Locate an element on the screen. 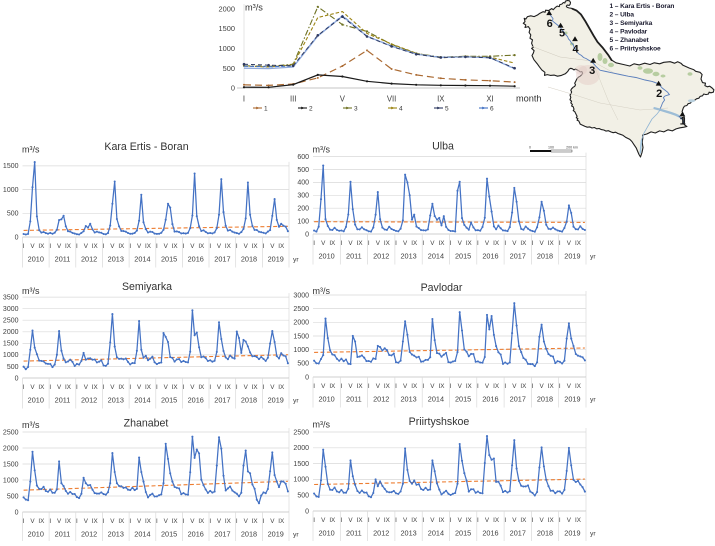  svg-text: 4 – Pavlodar is located at coordinates (629, 31).